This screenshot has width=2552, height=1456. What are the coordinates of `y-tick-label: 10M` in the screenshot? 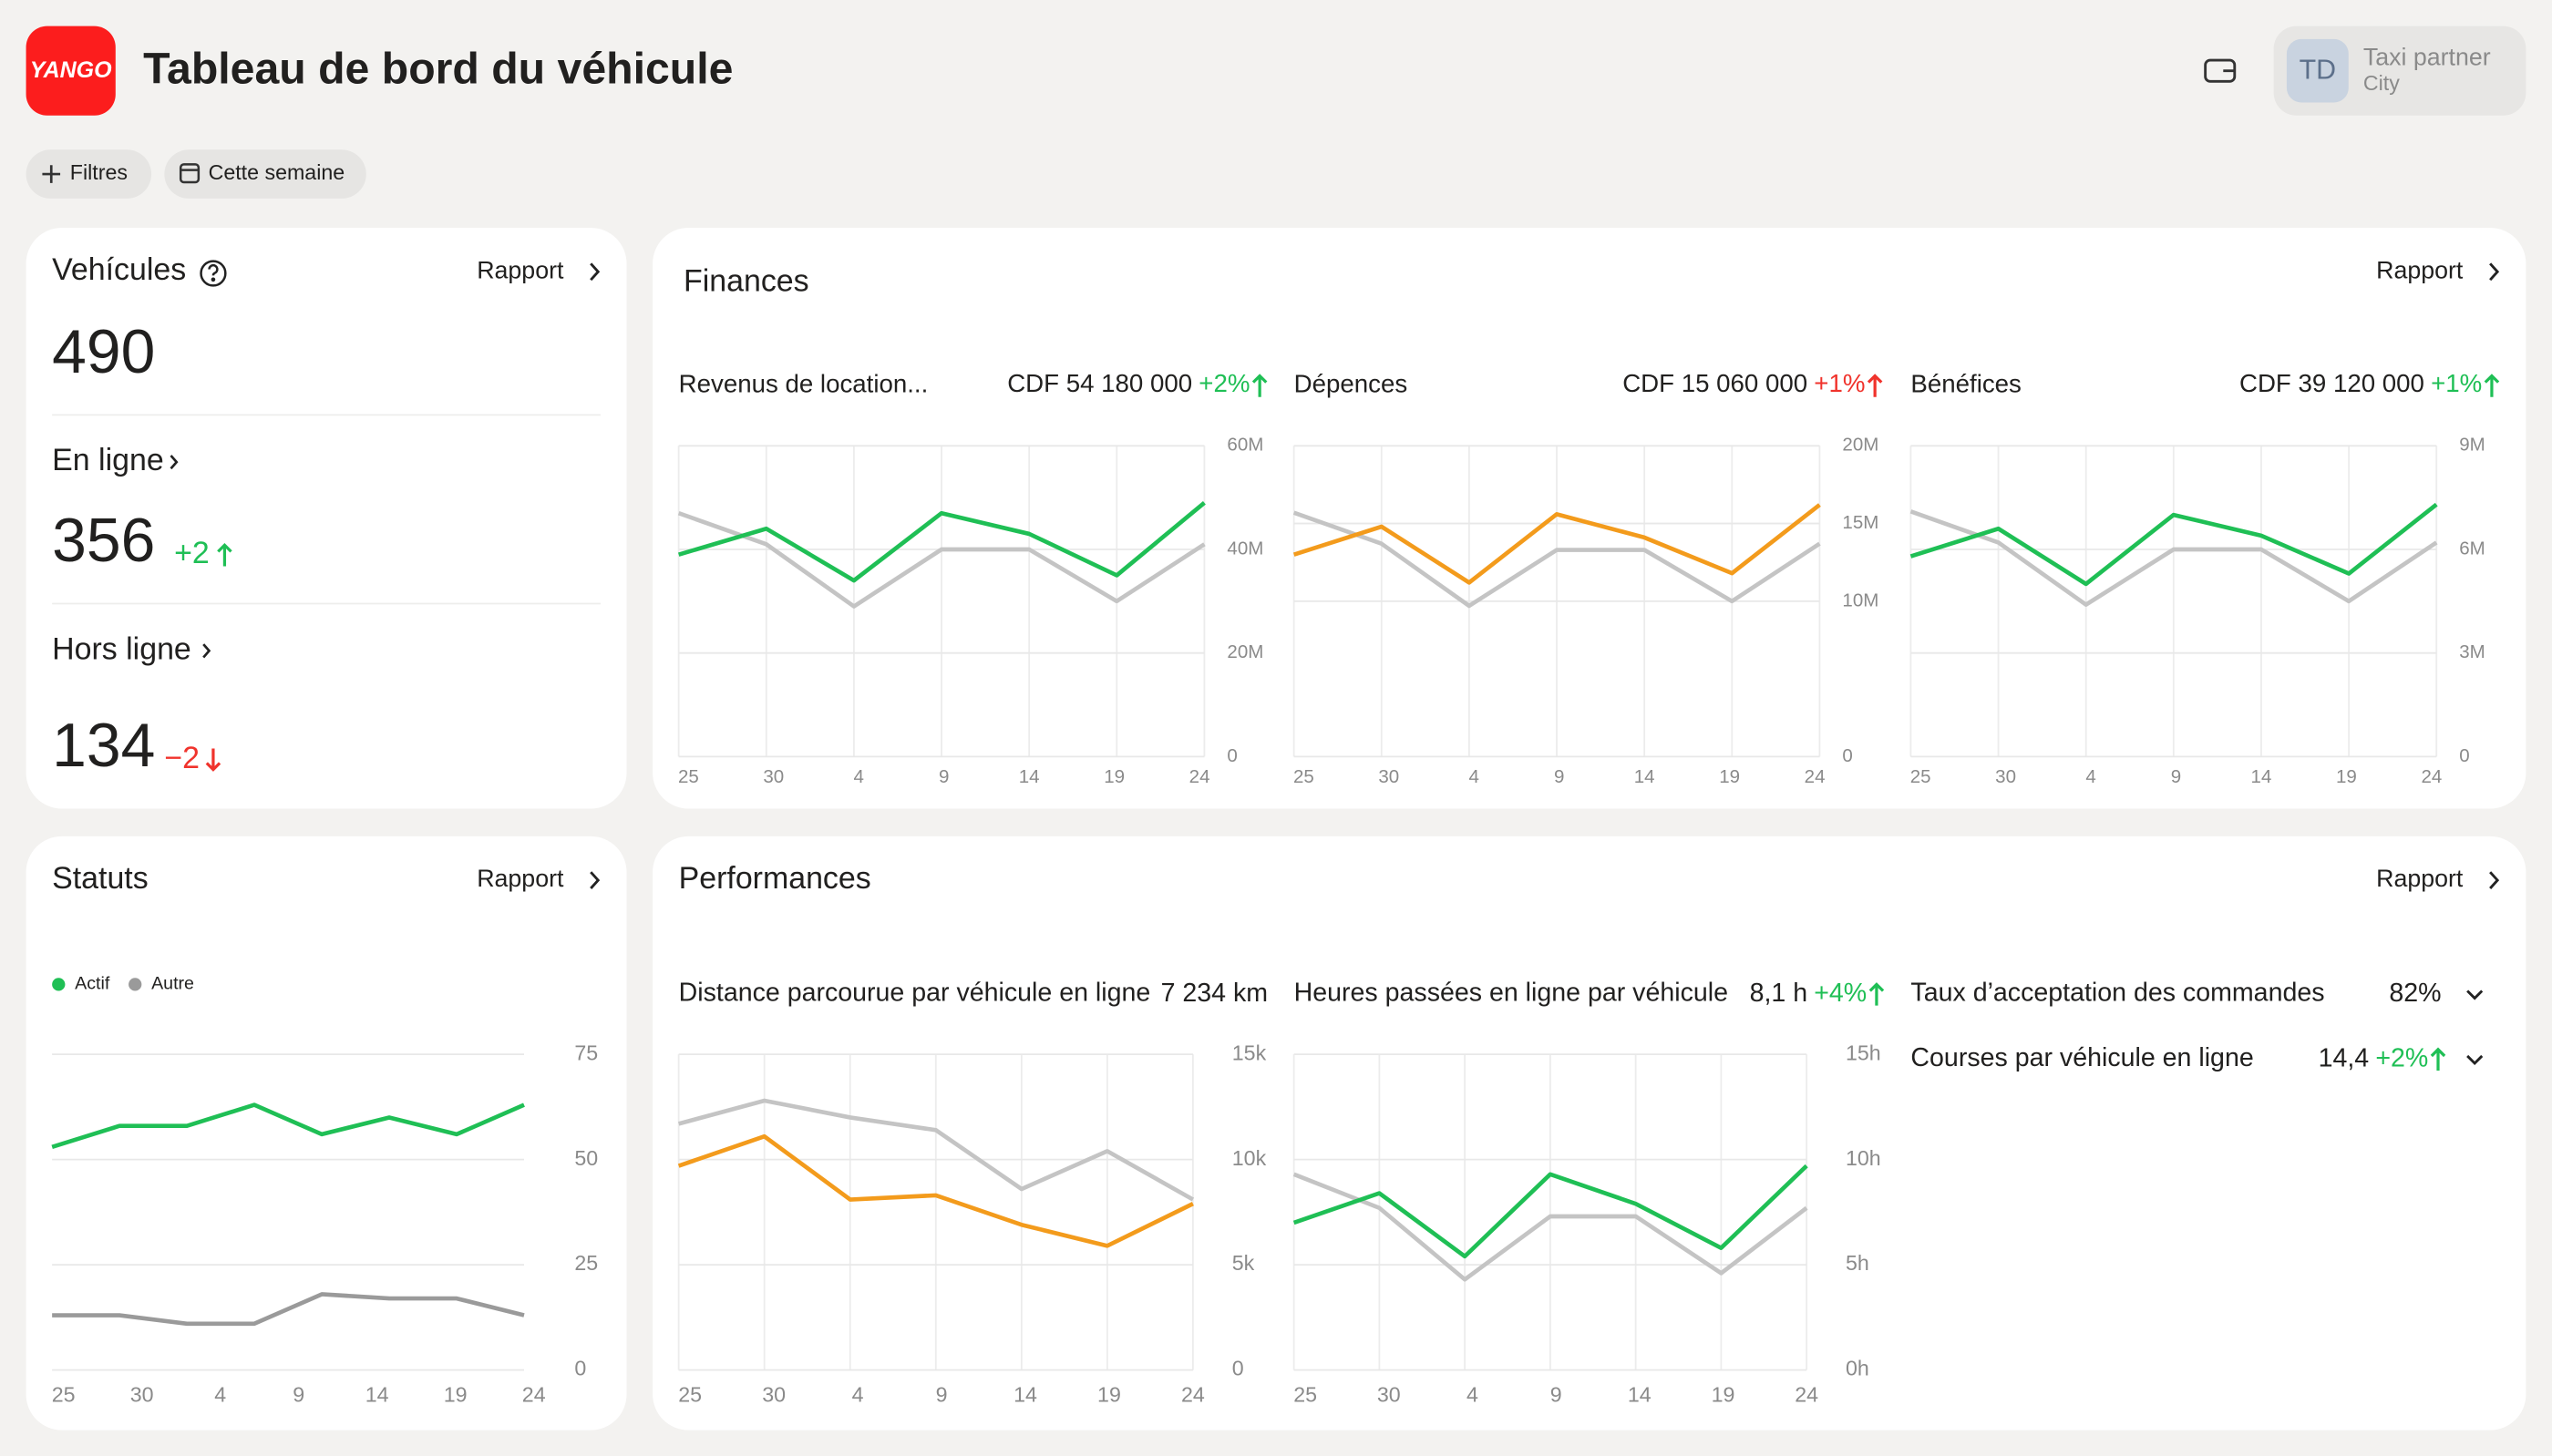 It's located at (1860, 600).